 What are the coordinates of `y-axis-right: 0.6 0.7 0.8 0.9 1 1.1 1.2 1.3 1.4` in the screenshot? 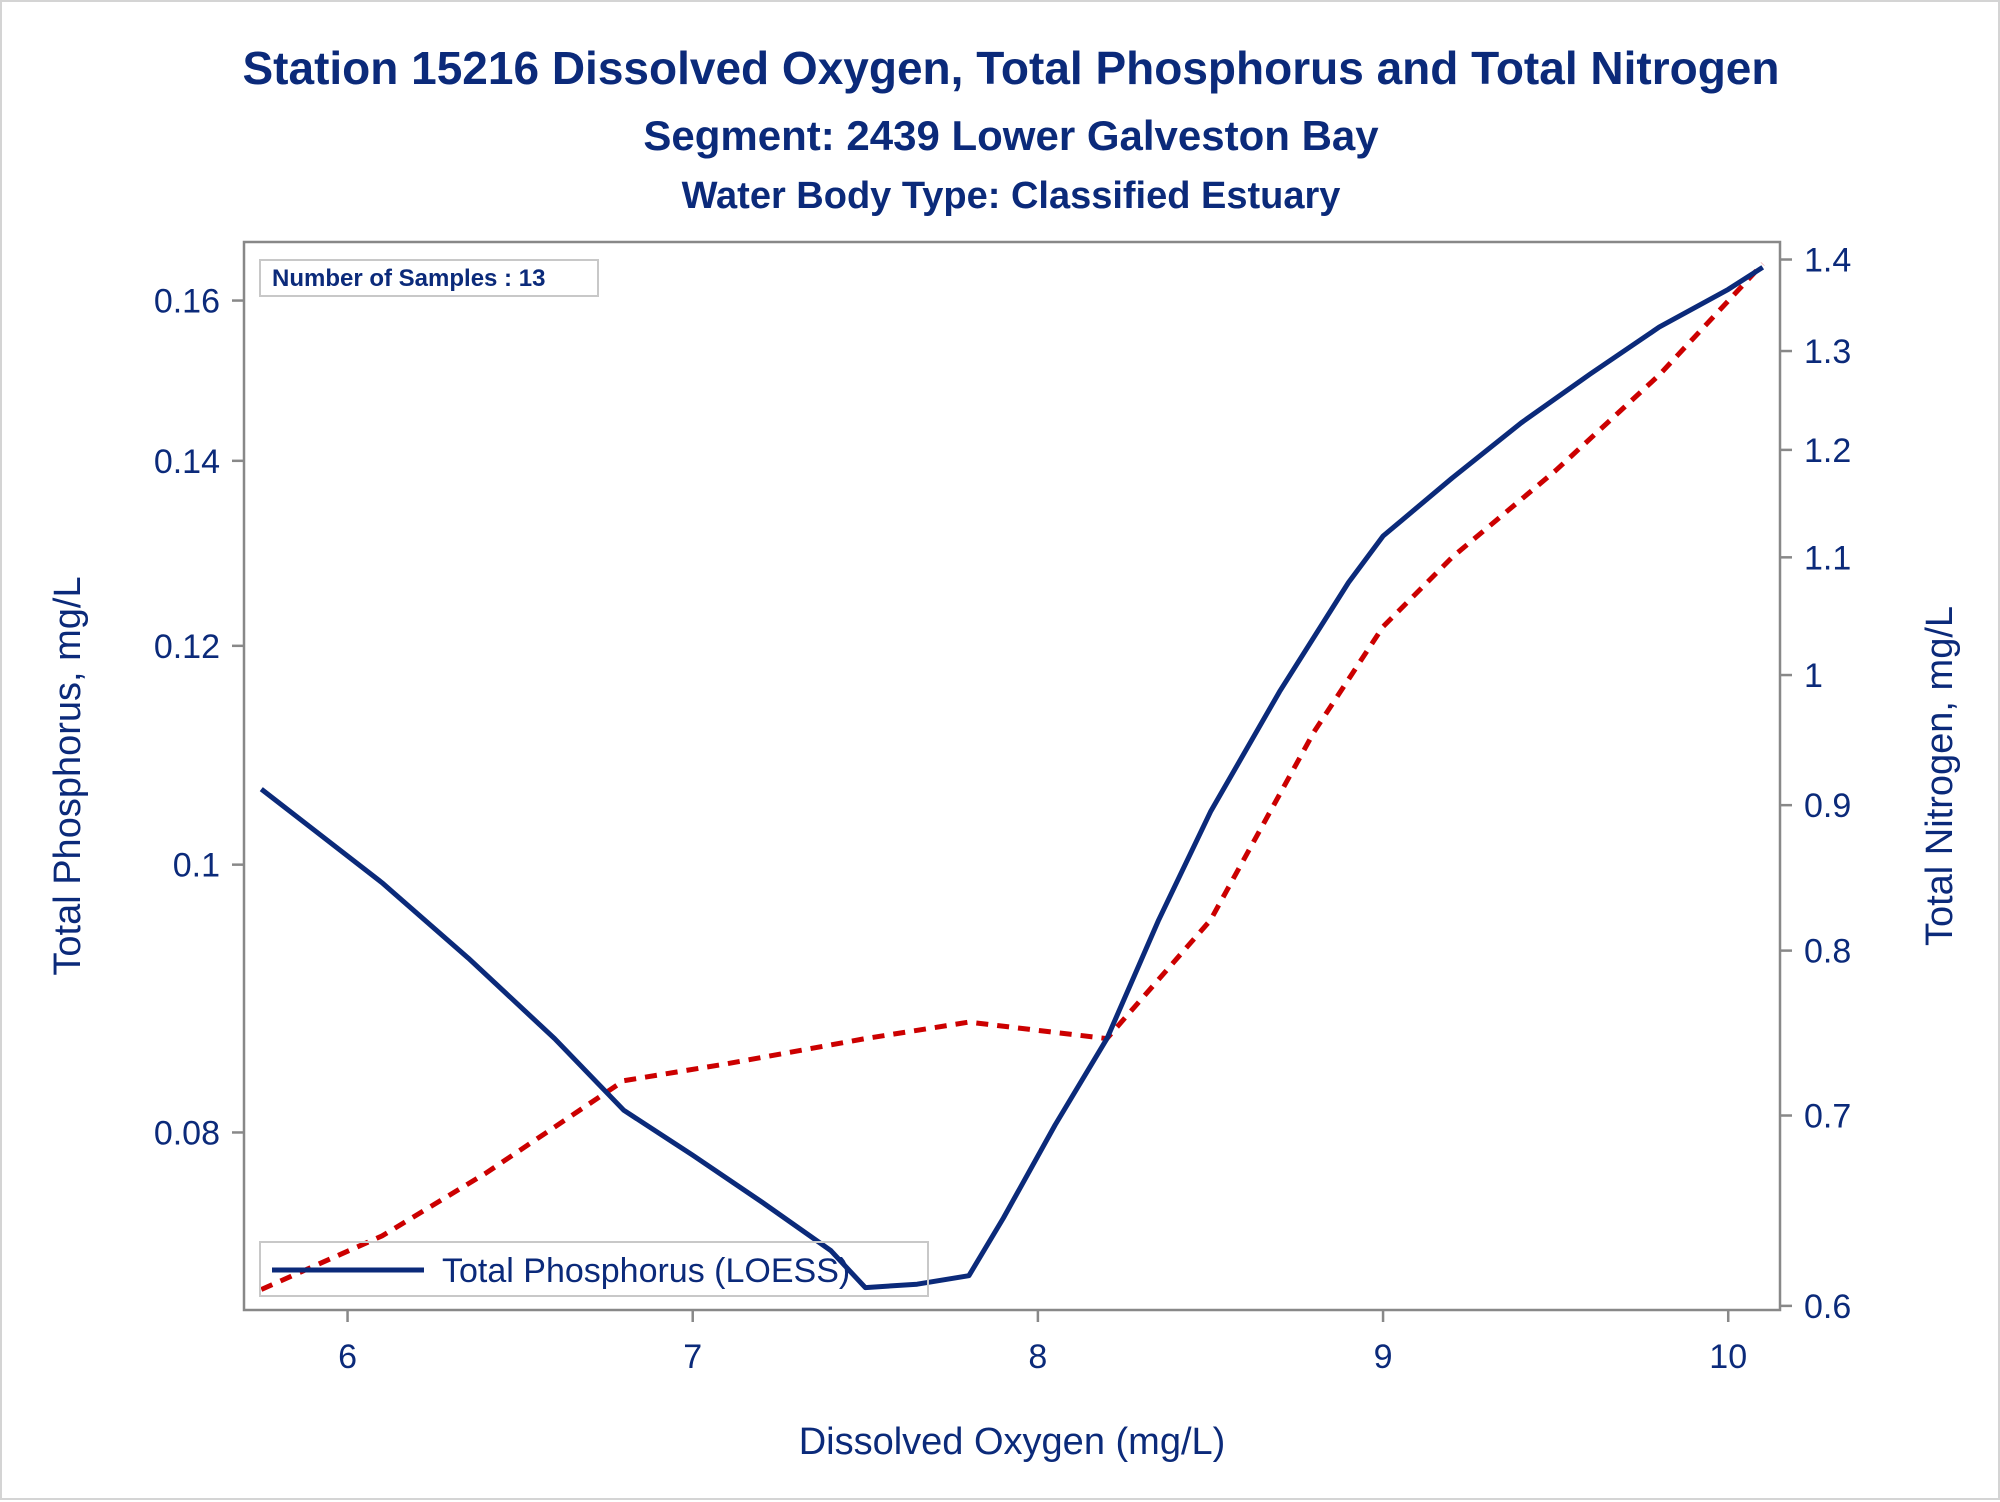 It's located at (1815, 784).